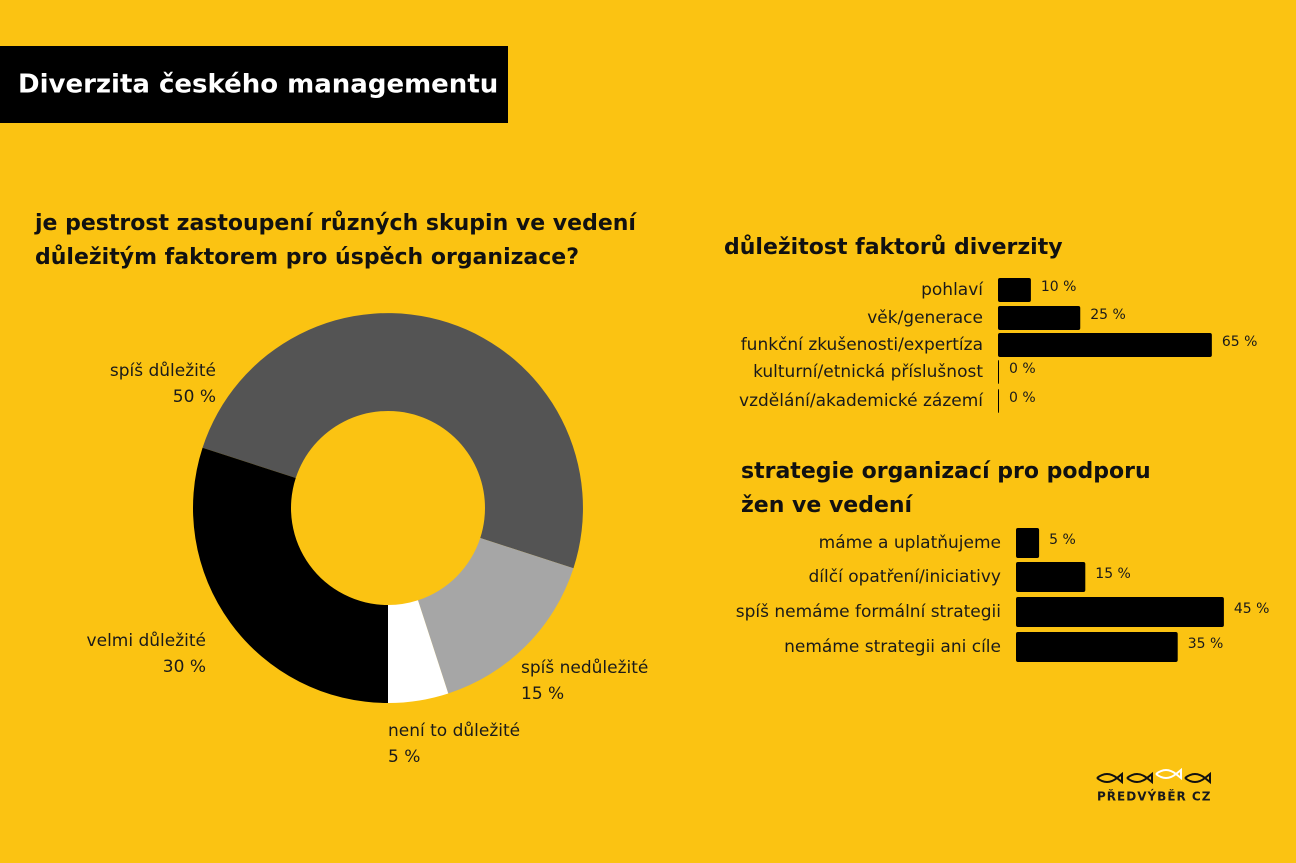 The image size is (1296, 863). I want to click on header-bar, so click(254, 84).